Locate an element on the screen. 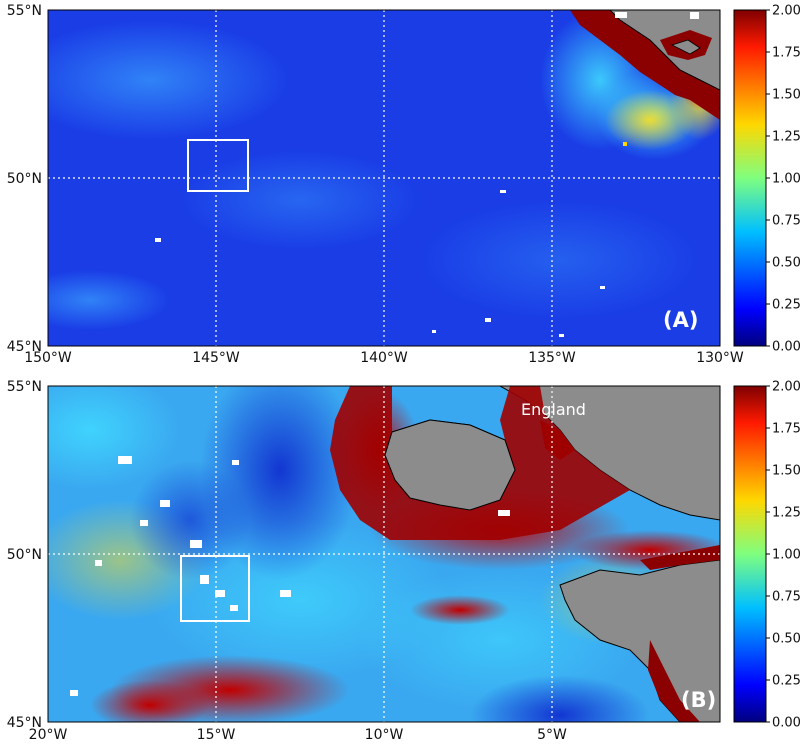  colorbar-b: 2.00 1.75 1.50 1.25 1.00 0.75 0.50 0.25 0.00 is located at coordinates (767, 555).